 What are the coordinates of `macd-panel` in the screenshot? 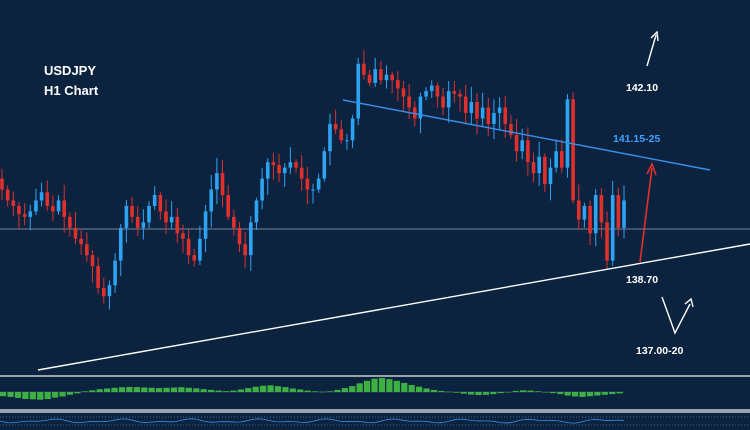 It's located at (375, 393).